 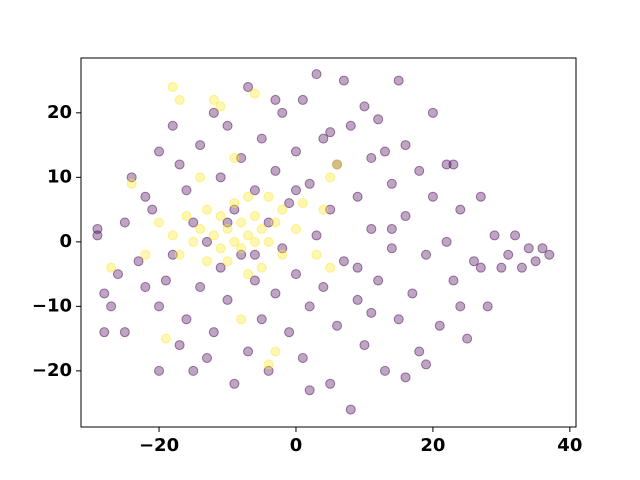 I want to click on y-tick-label: 0, so click(x=65, y=241).